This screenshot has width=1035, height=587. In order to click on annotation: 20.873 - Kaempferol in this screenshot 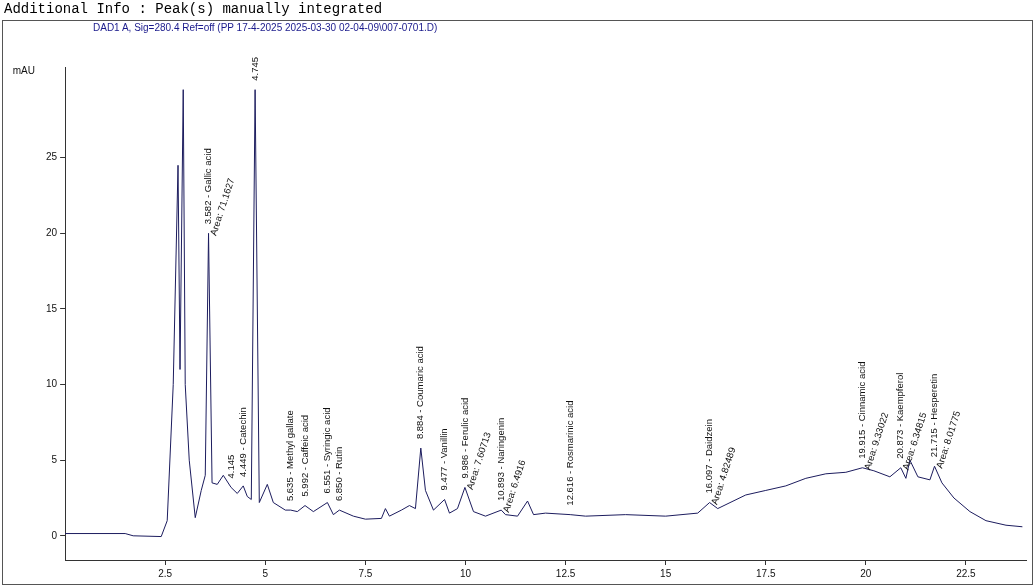, I will do `click(900, 415)`.